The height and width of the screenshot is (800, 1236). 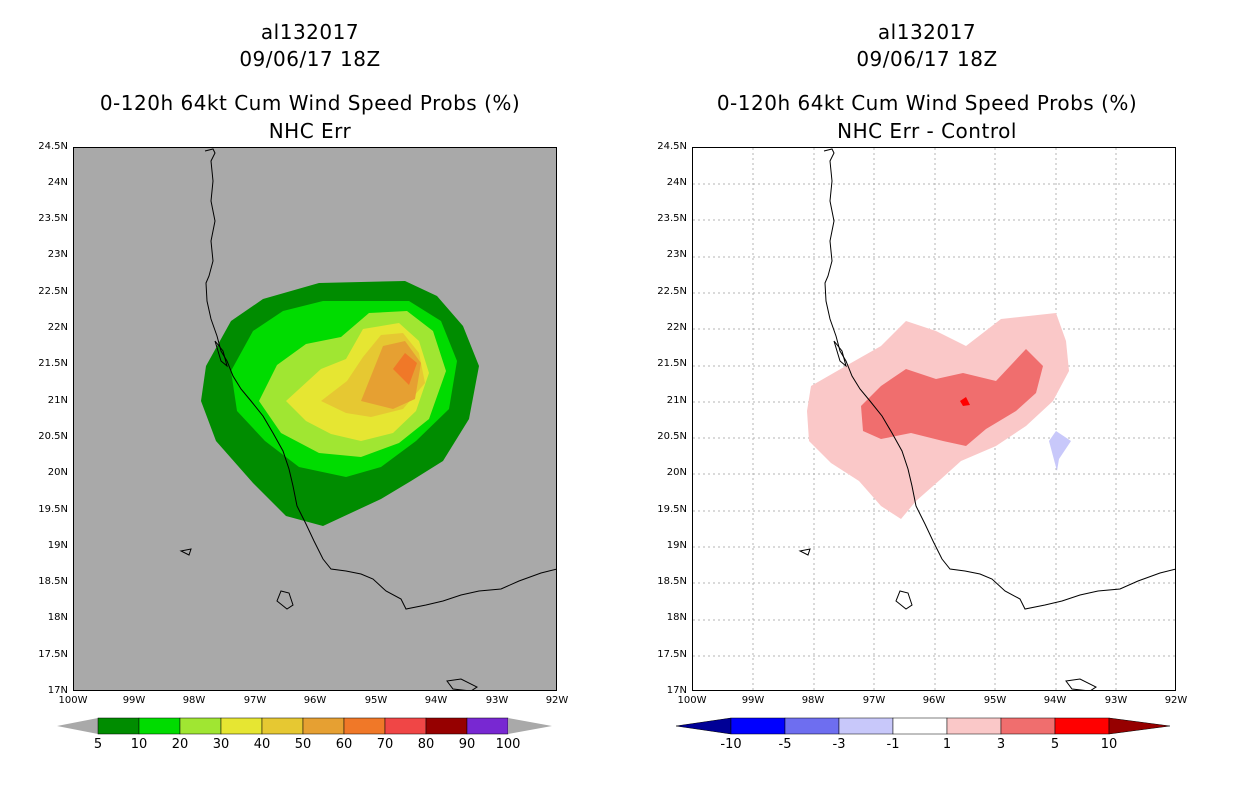 What do you see at coordinates (672, 146) in the screenshot?
I see `right-lat-label: 24.5N` at bounding box center [672, 146].